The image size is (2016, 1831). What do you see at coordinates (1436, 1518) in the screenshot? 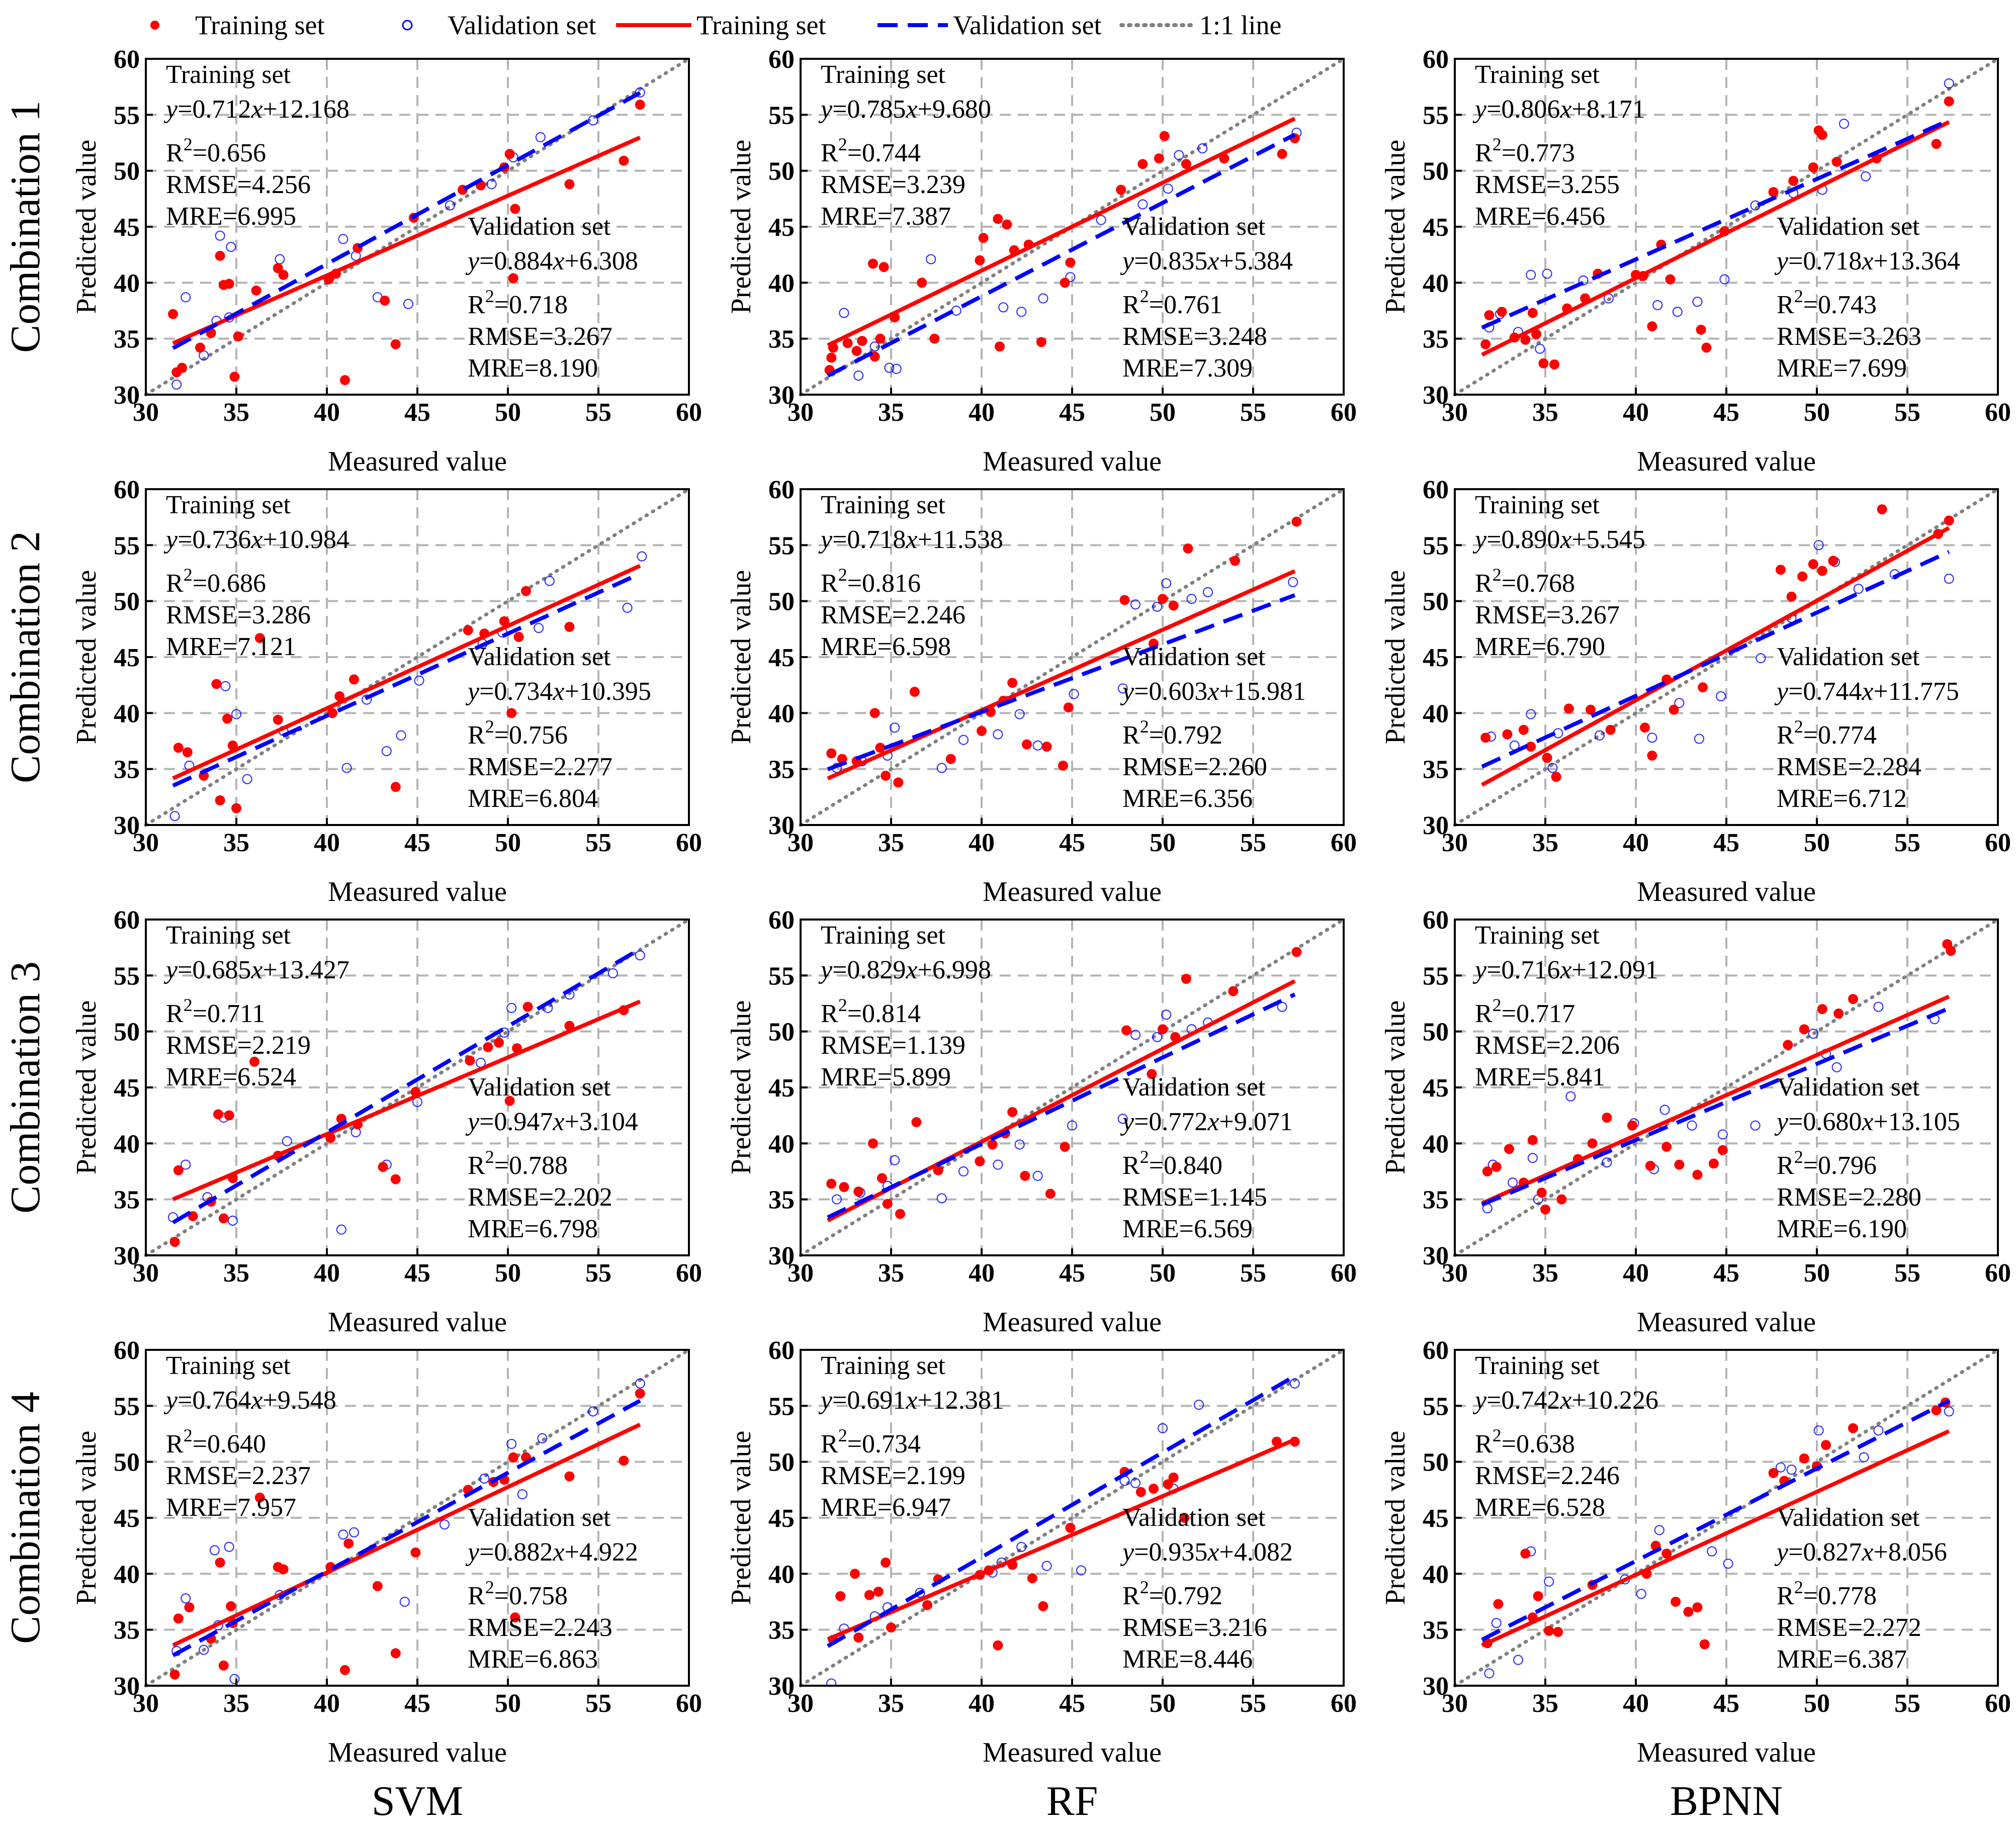
I see `y-tick-label: 45` at bounding box center [1436, 1518].